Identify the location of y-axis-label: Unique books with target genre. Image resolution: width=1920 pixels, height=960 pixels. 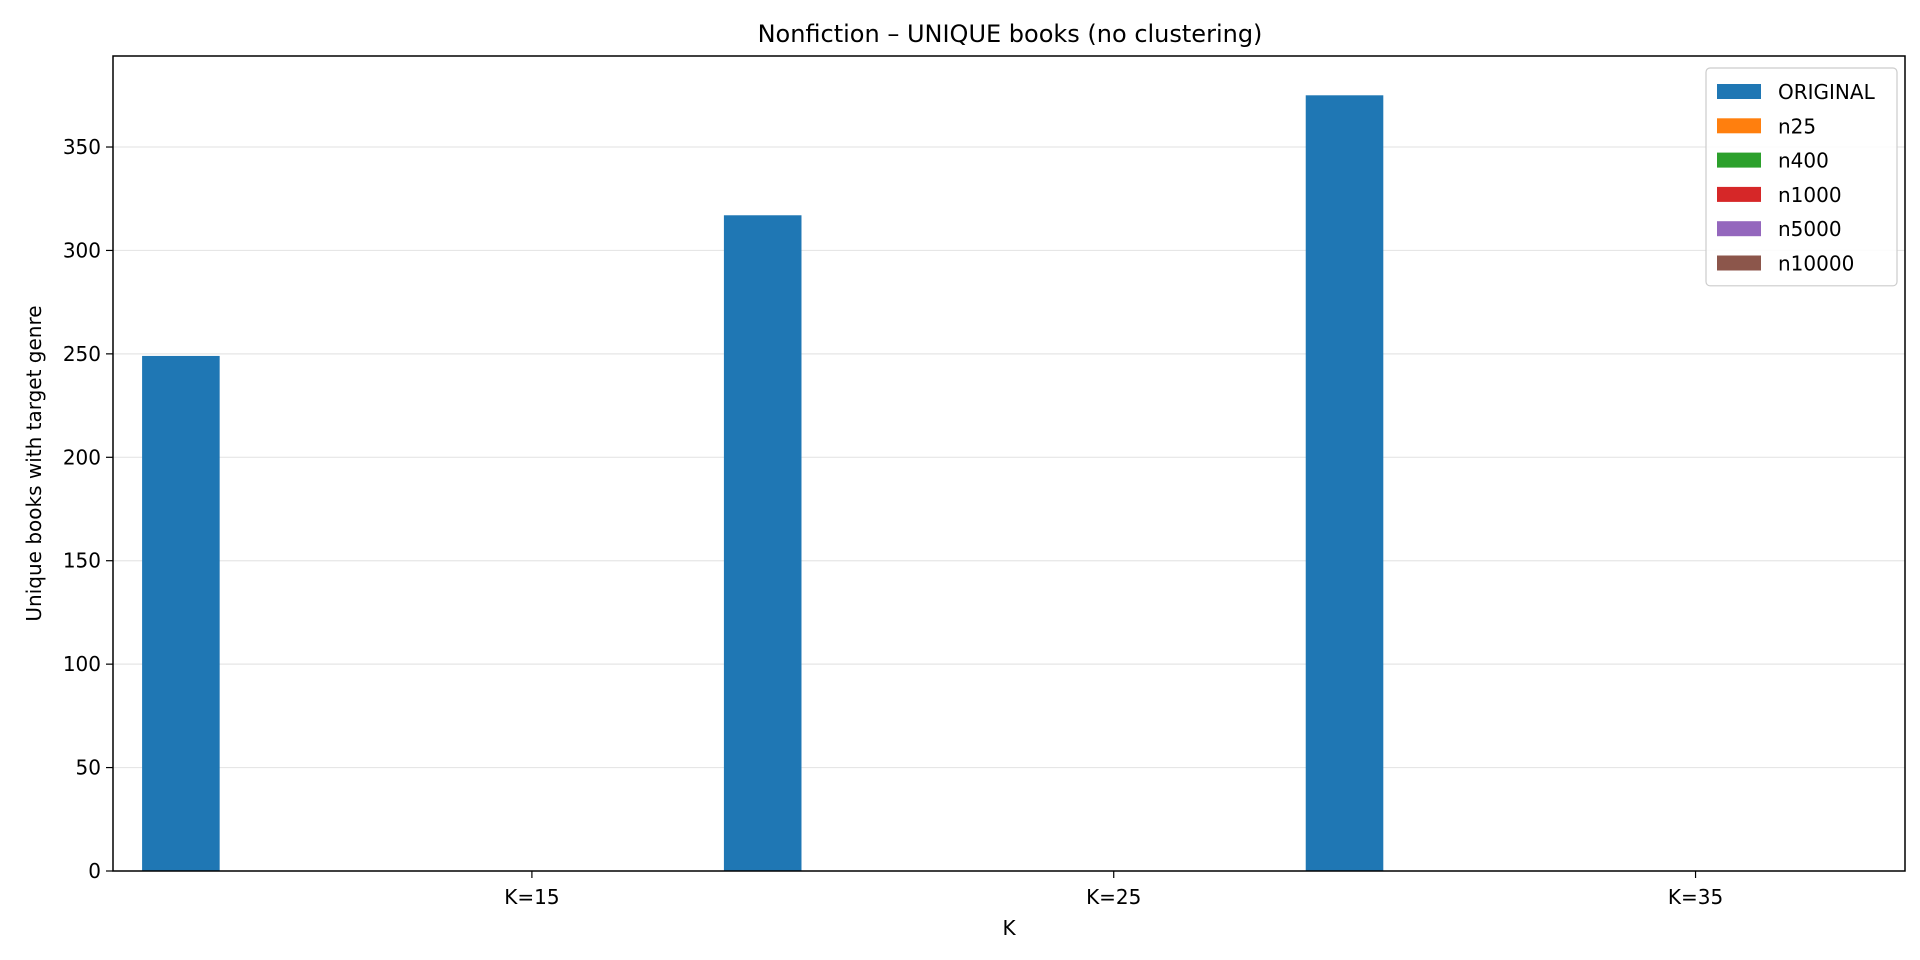
(34, 463).